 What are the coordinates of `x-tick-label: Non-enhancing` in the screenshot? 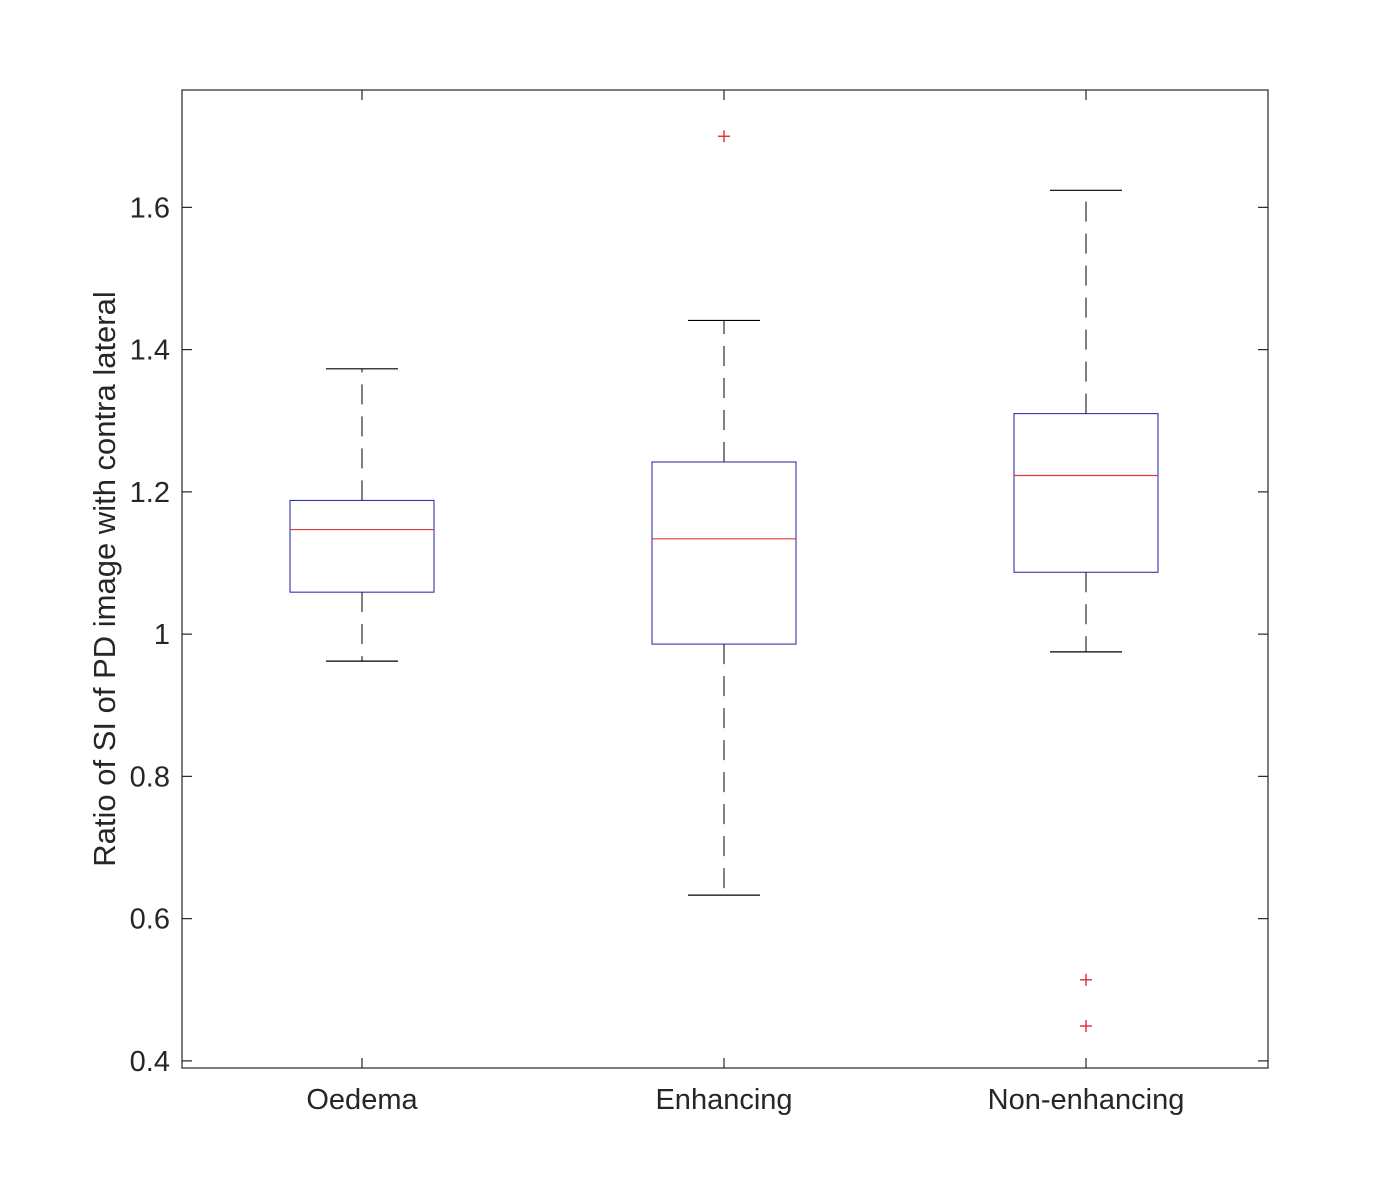 It's located at (1086, 1100).